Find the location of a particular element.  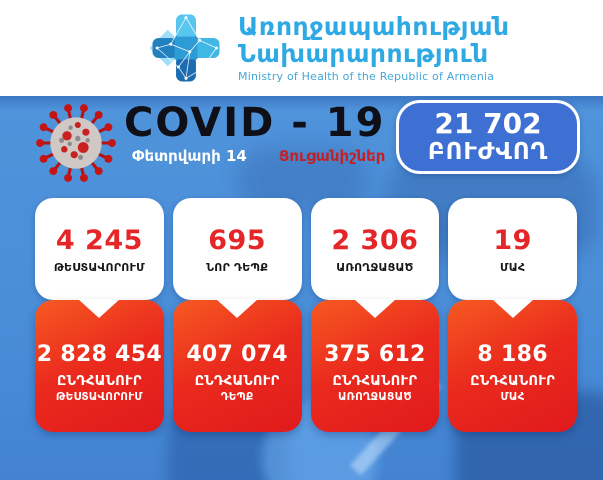

total-stat-label-line2: ԹԵՍՏԱՎՈՐՈՒՄ is located at coordinates (99, 396).